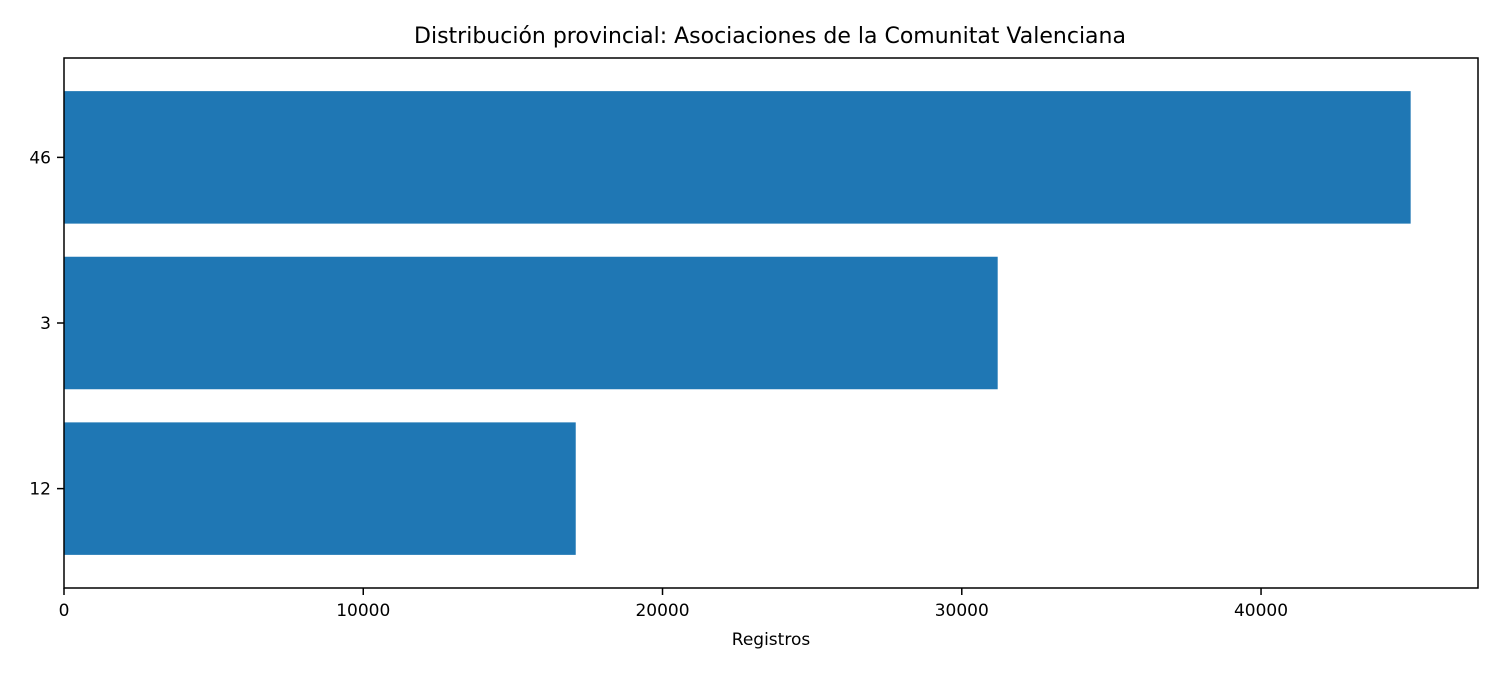 The height and width of the screenshot is (675, 1500). What do you see at coordinates (64, 611) in the screenshot?
I see `x-tick-label: 0` at bounding box center [64, 611].